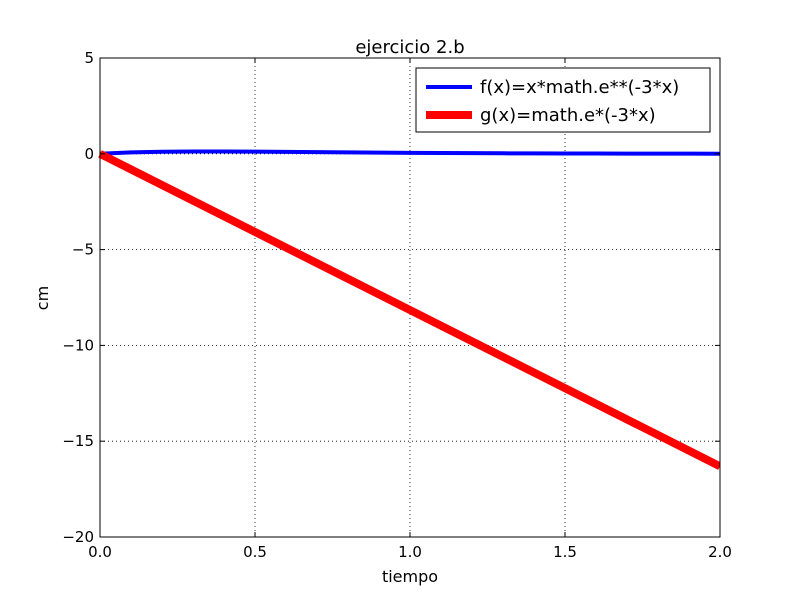 Image resolution: width=800 pixels, height=597 pixels. What do you see at coordinates (89, 58) in the screenshot?
I see `y-tick-label: 5` at bounding box center [89, 58].